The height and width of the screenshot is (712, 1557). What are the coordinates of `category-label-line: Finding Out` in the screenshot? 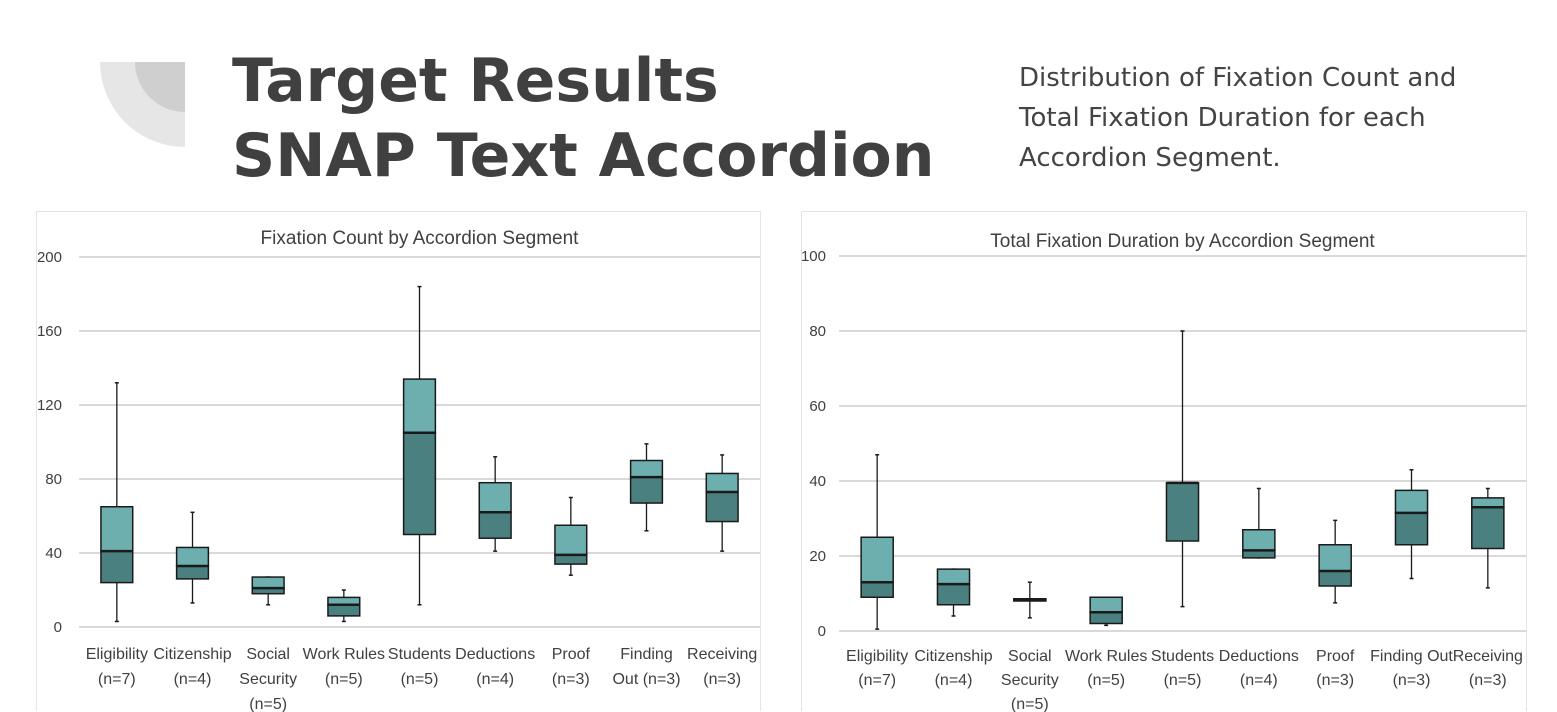 It's located at (1411, 656).